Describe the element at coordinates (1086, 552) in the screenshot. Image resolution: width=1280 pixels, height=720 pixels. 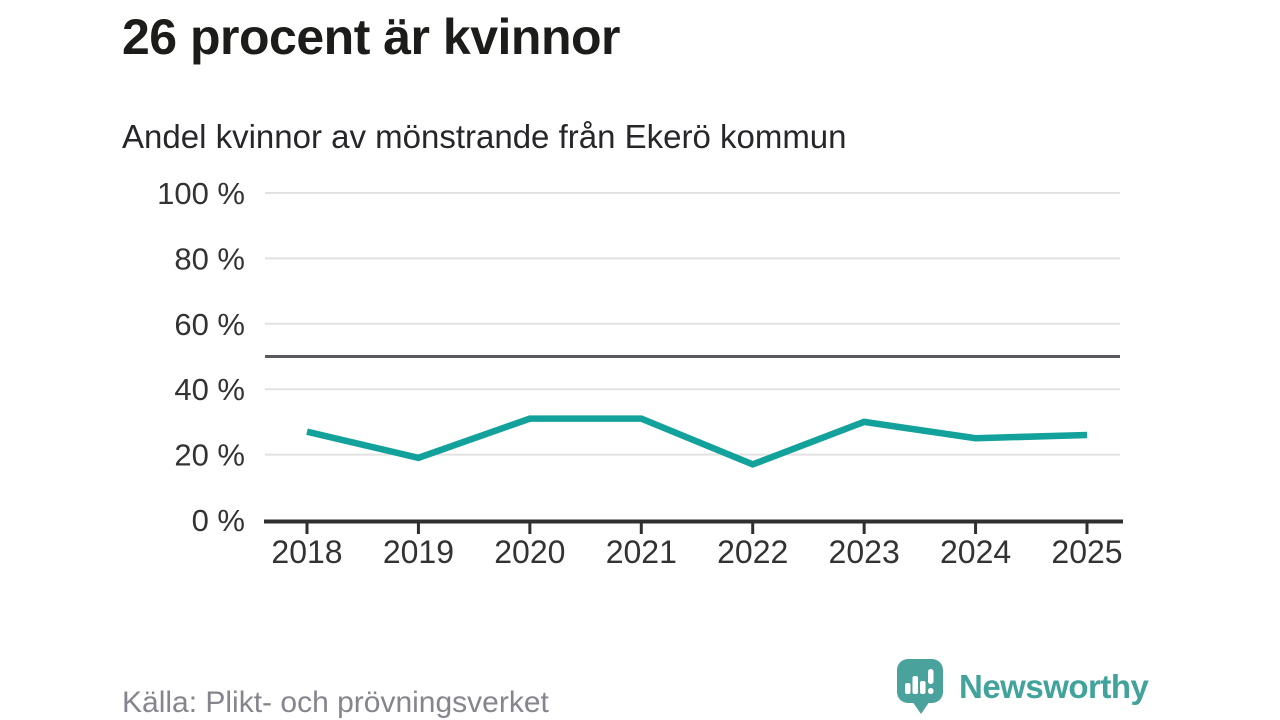
I see `x-tick-label: 2025` at that location.